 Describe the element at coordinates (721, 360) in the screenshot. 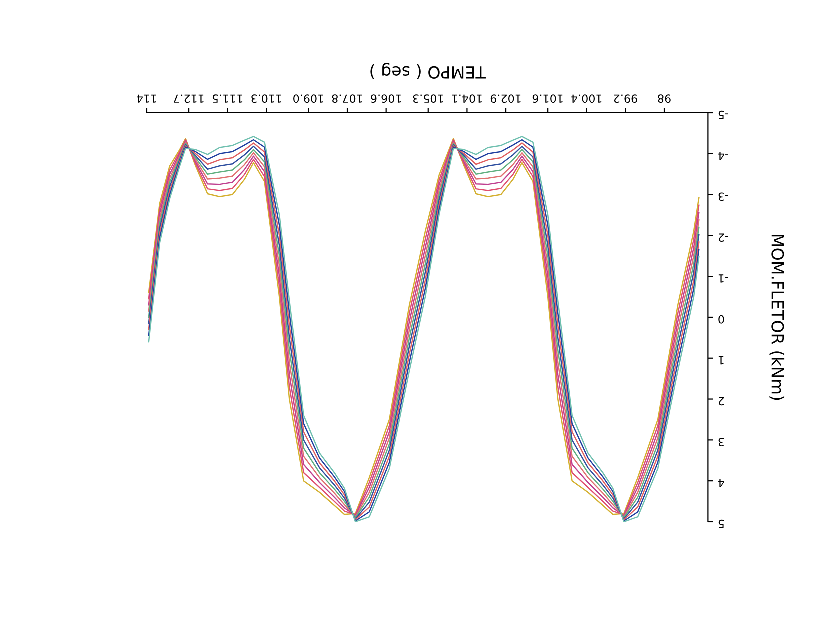

I see `y-tick-label: 1` at that location.